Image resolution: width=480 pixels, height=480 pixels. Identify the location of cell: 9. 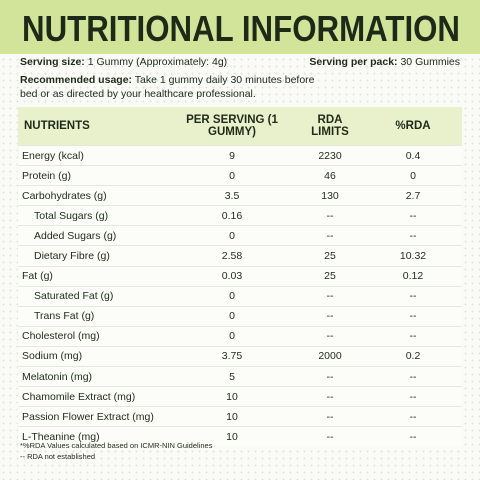
(232, 155).